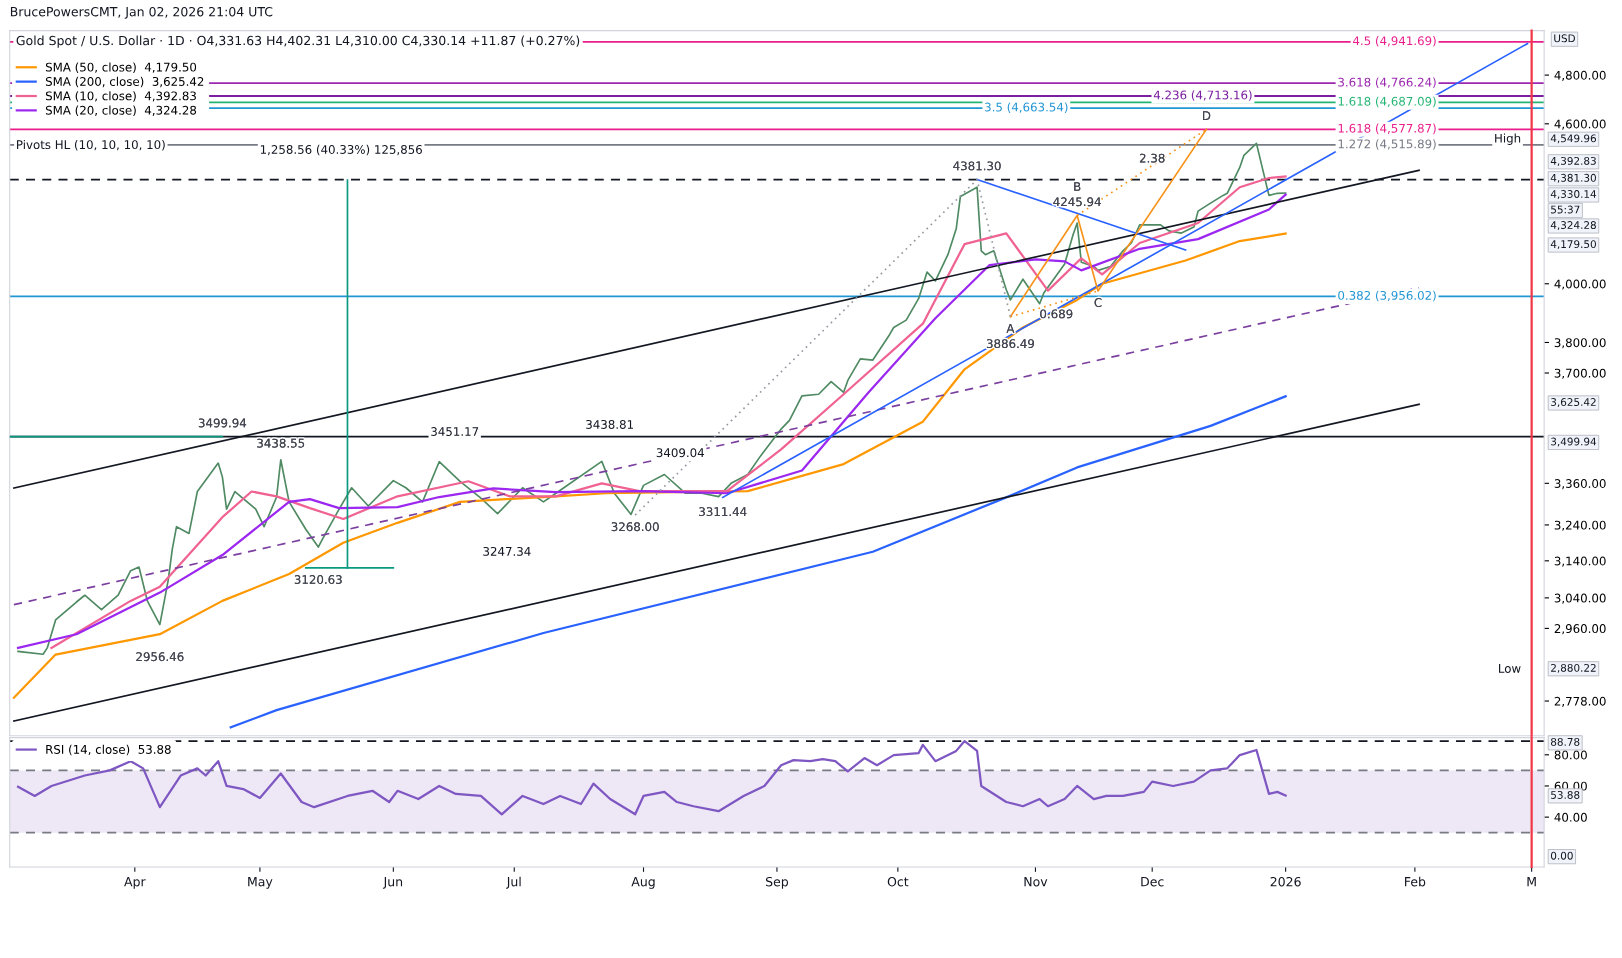  I want to click on text: 4,179.50, so click(1573, 245).